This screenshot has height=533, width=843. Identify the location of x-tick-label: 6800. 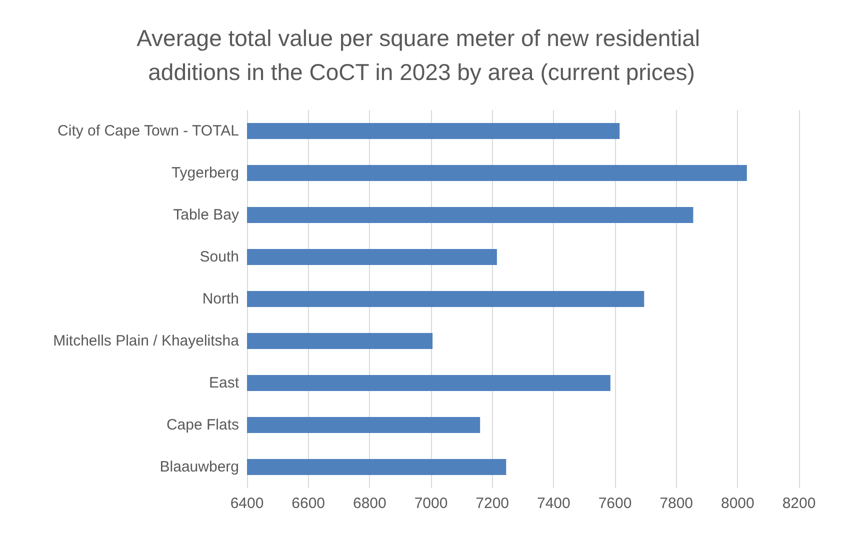
(369, 503).